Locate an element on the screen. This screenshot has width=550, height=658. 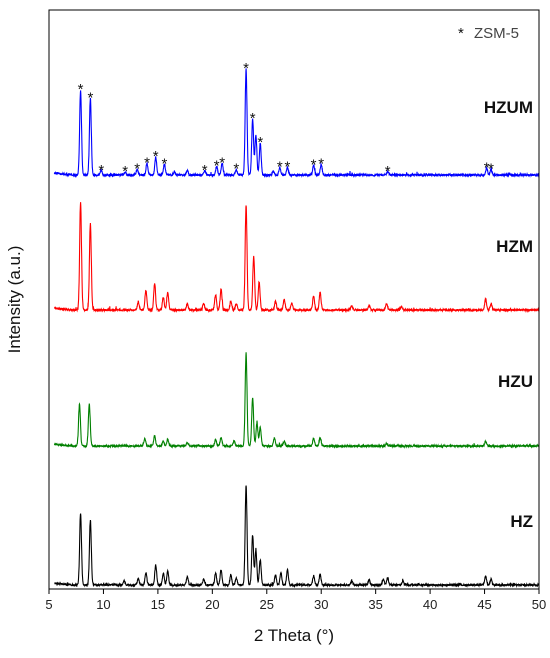
series-line-hzum is located at coordinates (296, 123).